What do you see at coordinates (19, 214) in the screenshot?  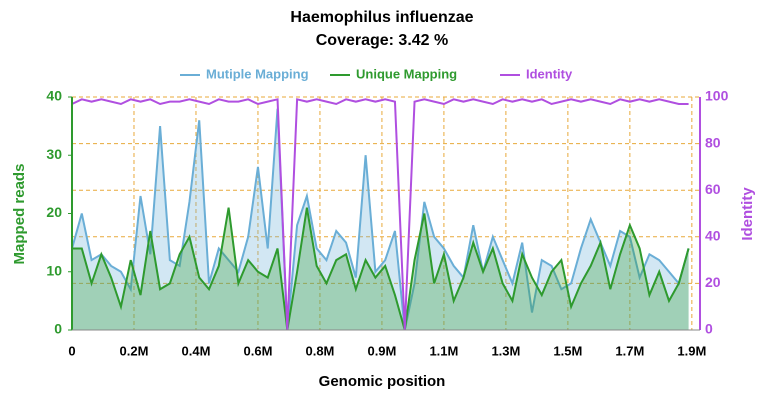 I see `y-axis-label: Mapped reads` at bounding box center [19, 214].